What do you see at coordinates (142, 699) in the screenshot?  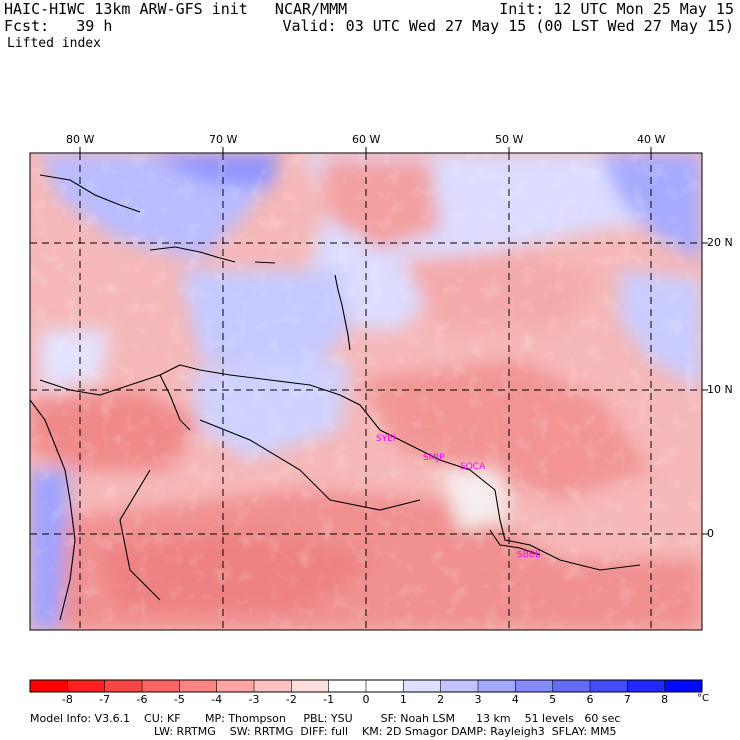 I see `colorbar-label: -6` at bounding box center [142, 699].